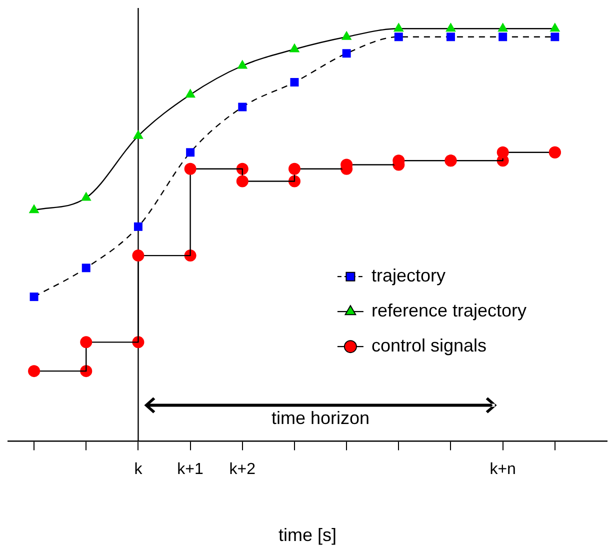 The image size is (613, 551). I want to click on legend-label: reference trajectory, so click(449, 310).